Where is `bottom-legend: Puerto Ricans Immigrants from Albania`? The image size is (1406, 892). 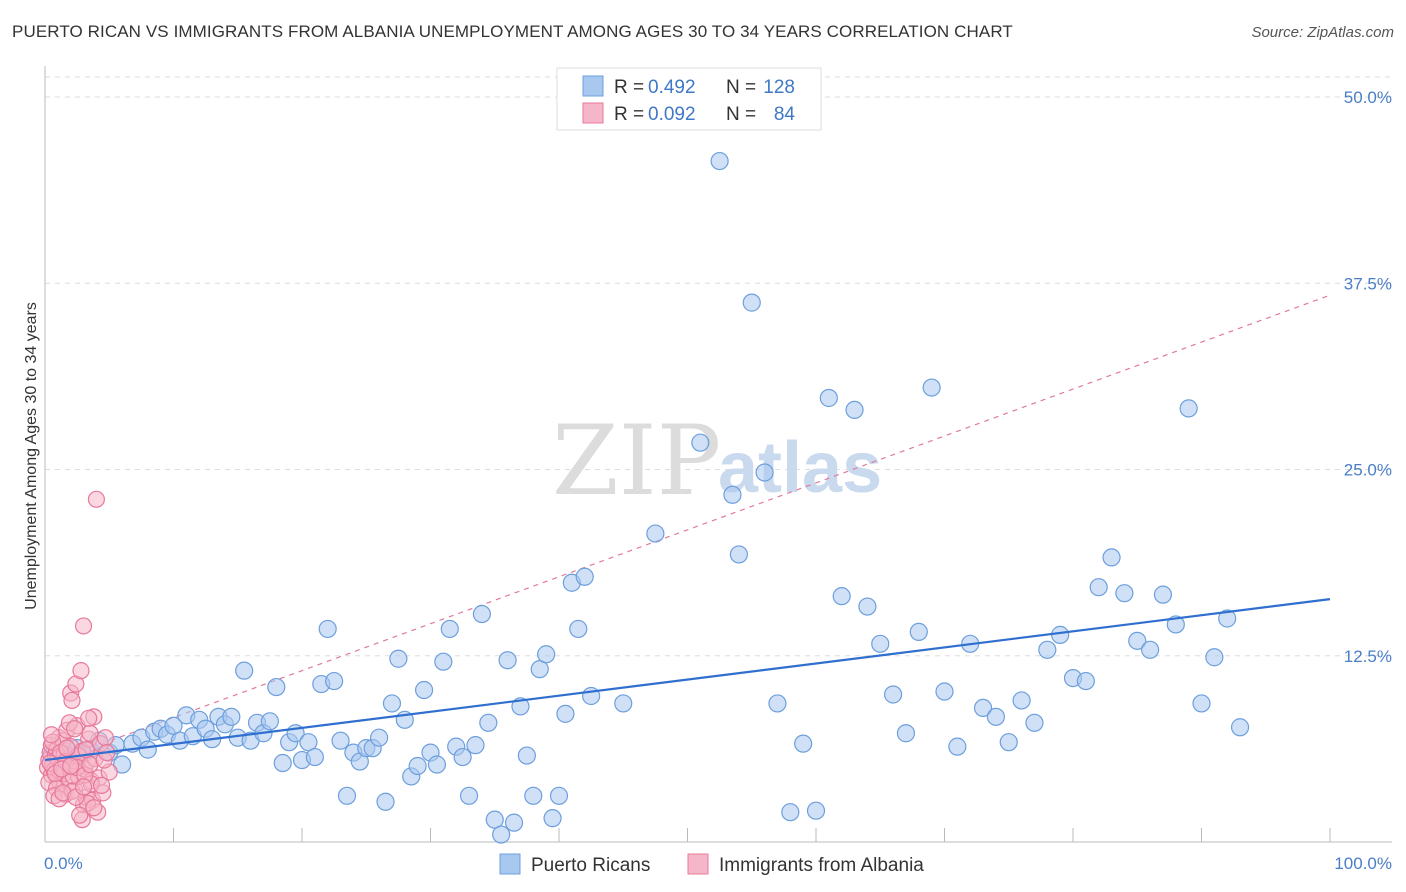
bottom-legend: Puerto Ricans Immigrants from Albania is located at coordinates (711, 864).